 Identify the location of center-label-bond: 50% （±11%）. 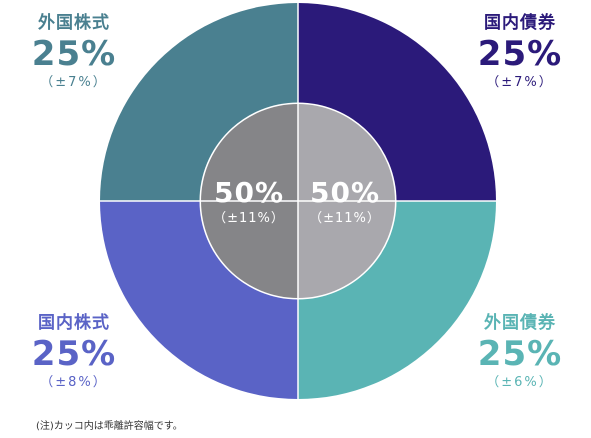
(345, 202).